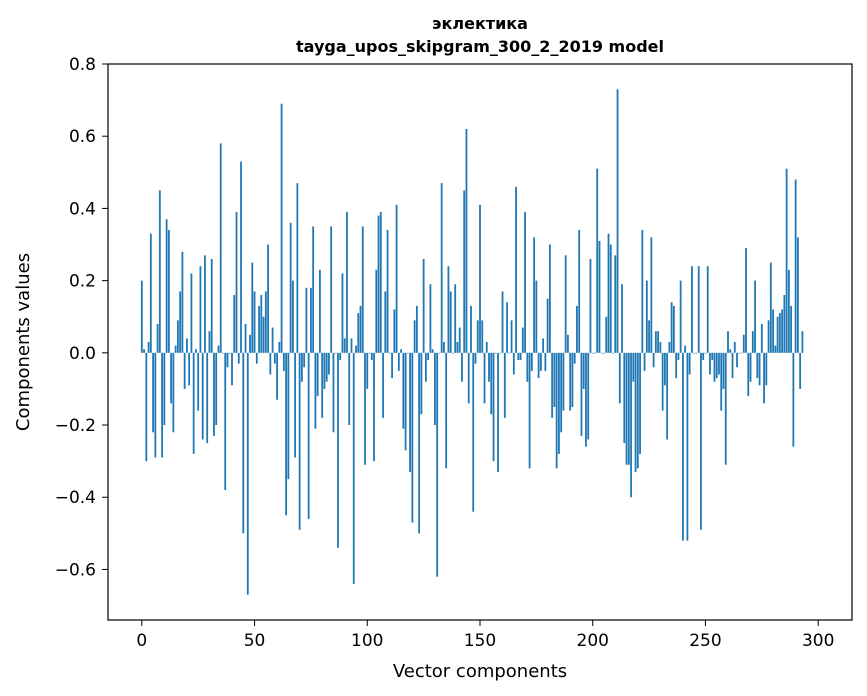 This screenshot has width=867, height=696. What do you see at coordinates (255, 641) in the screenshot?
I see `x-tick-label: 50` at bounding box center [255, 641].